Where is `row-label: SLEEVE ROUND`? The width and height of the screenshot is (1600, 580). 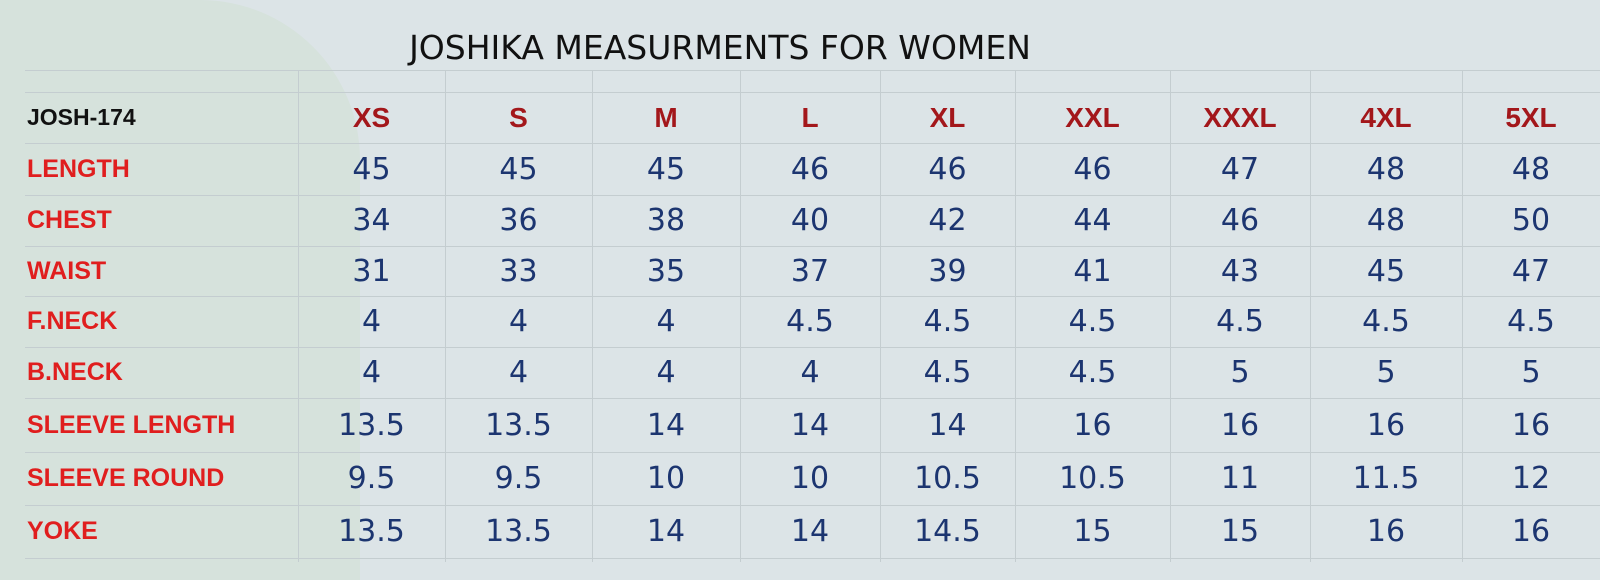 row-label: SLEEVE ROUND is located at coordinates (126, 478).